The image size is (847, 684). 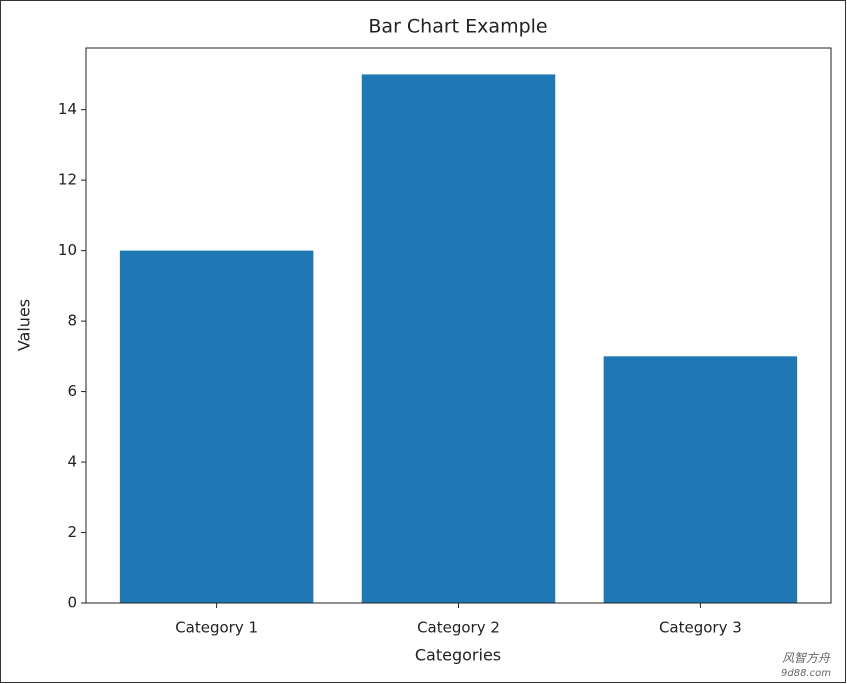 I want to click on y-tick-label: 10, so click(x=67, y=250).